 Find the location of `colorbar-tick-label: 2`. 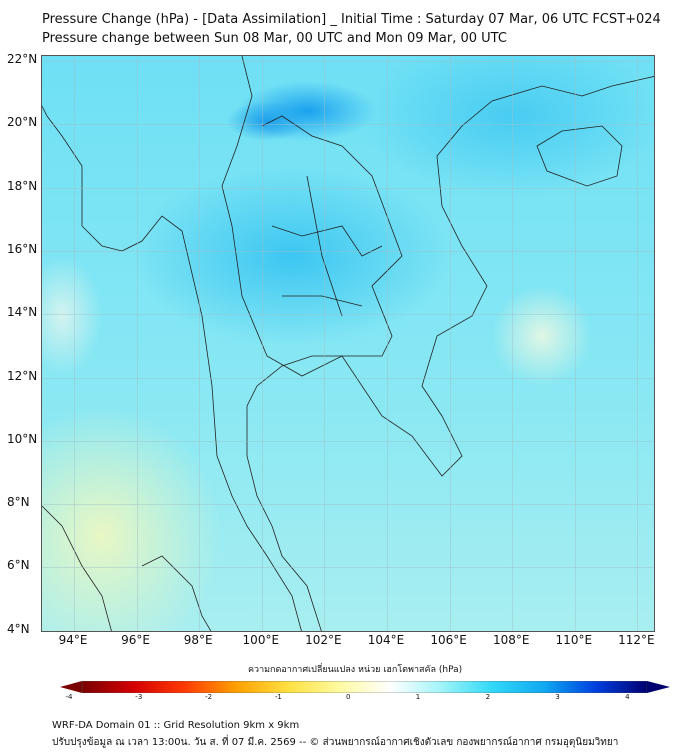

colorbar-tick-label: 2 is located at coordinates (488, 697).